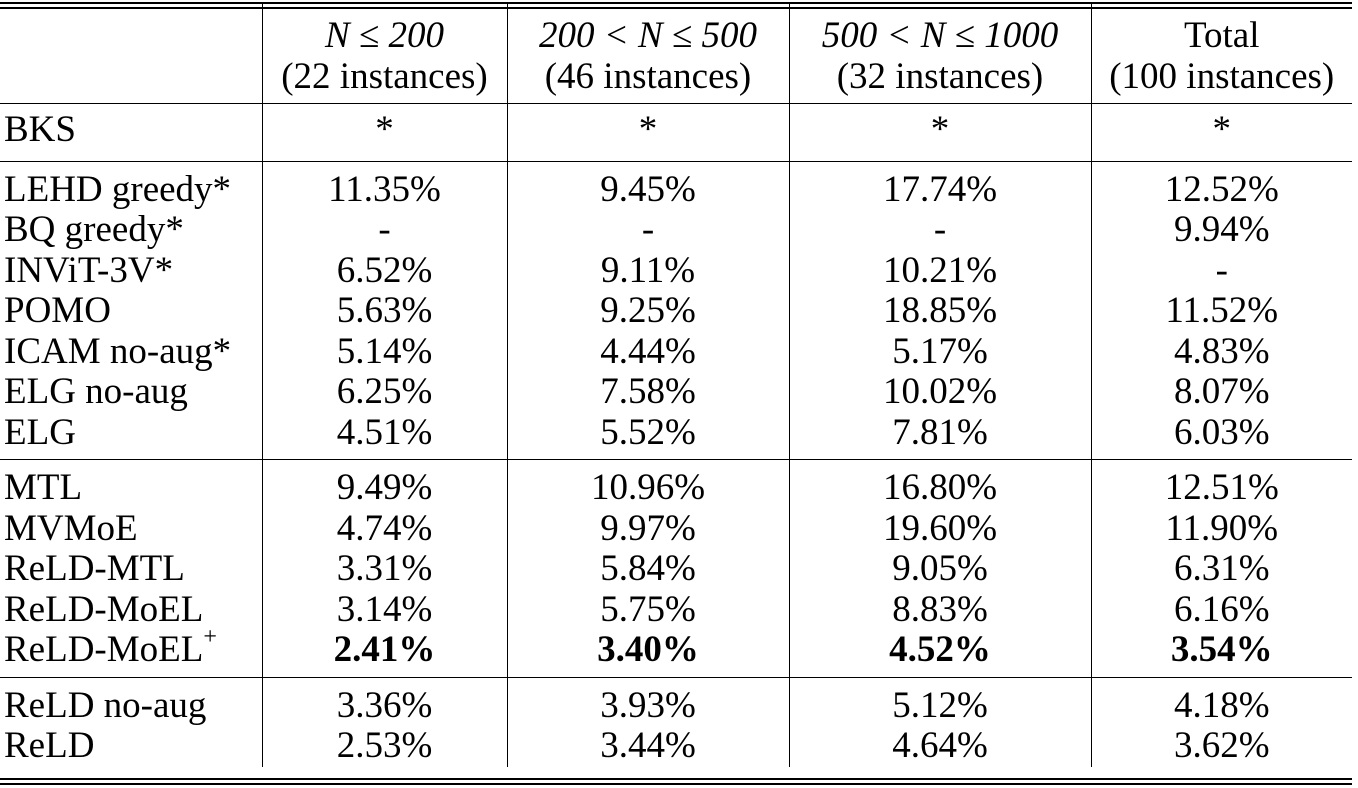  Describe the element at coordinates (1221, 745) in the screenshot. I see `value-cell: 3.62%` at that location.